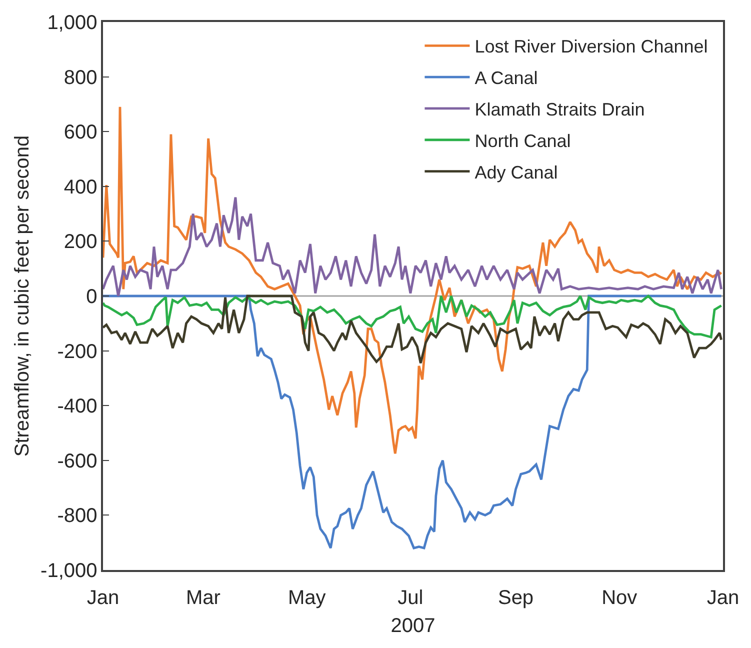 This screenshot has height=648, width=751. Describe the element at coordinates (81, 242) in the screenshot. I see `y-tick-label: 200` at that location.